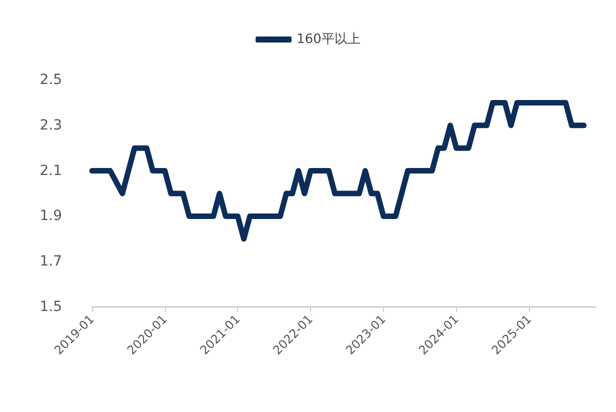  Describe the element at coordinates (51, 170) in the screenshot. I see `y-tick-label: 2.1` at that location.